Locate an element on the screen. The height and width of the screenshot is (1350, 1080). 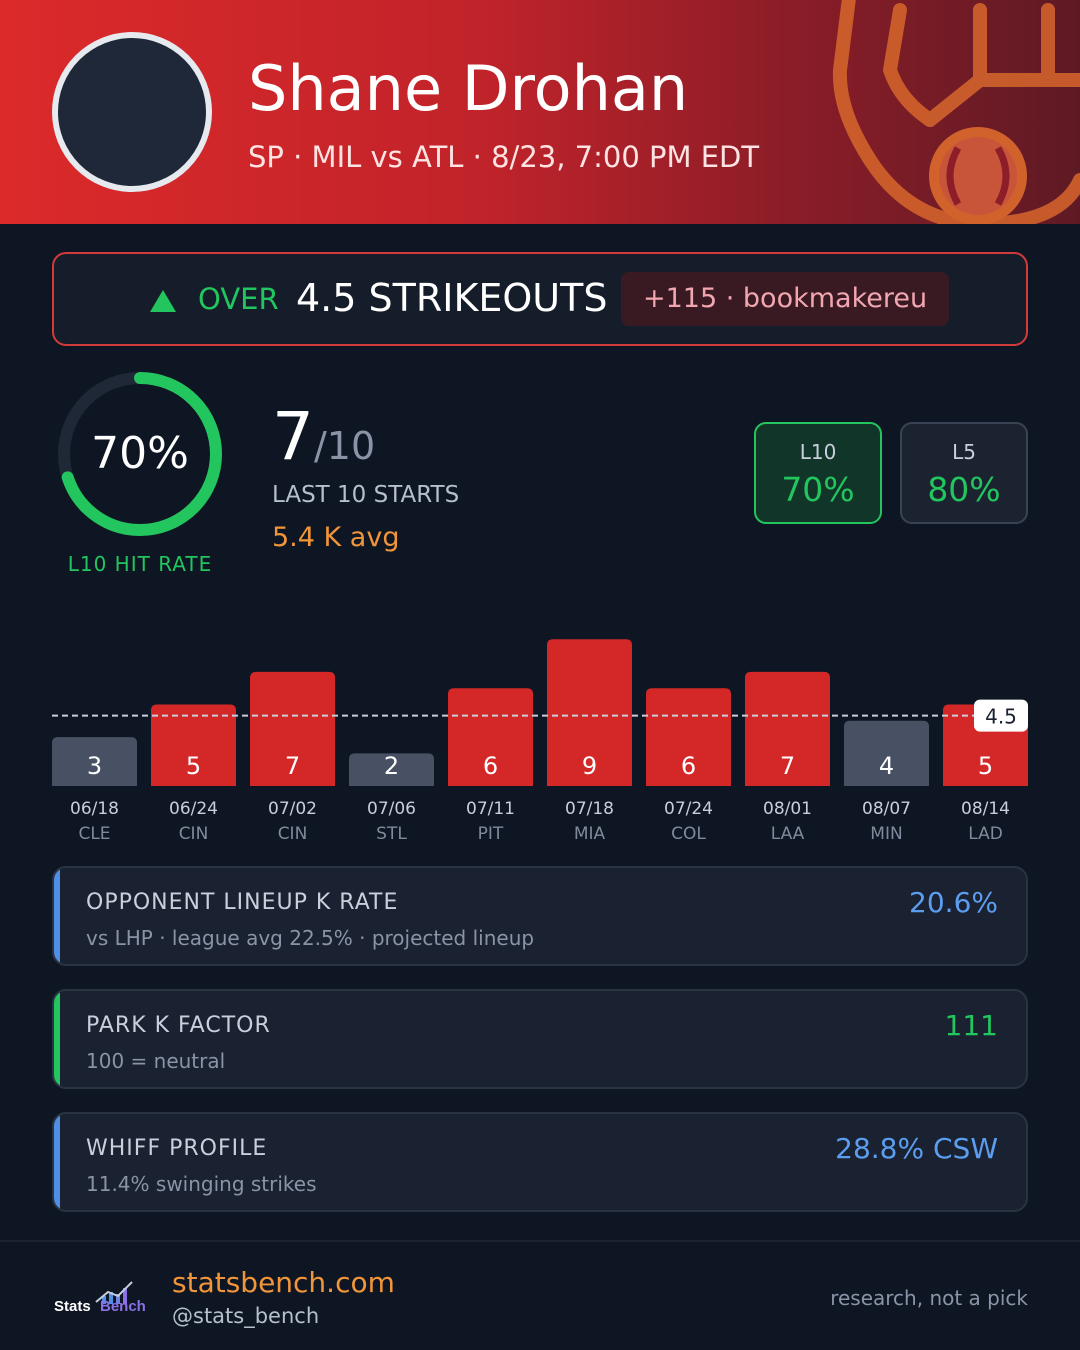
hit-rate-percent: 70% is located at coordinates (140, 453).